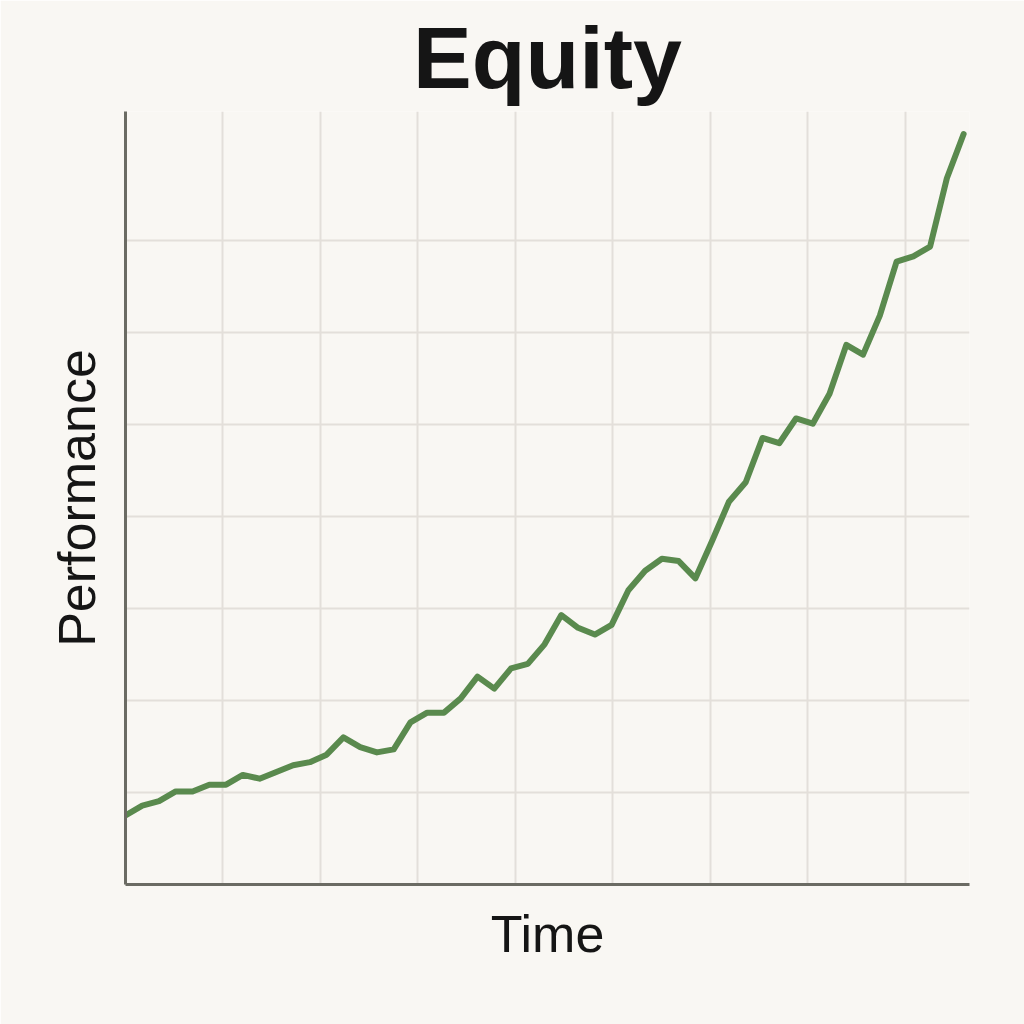 This screenshot has height=1024, width=1024. Describe the element at coordinates (547, 933) in the screenshot. I see `x-axis-title: Time` at that location.